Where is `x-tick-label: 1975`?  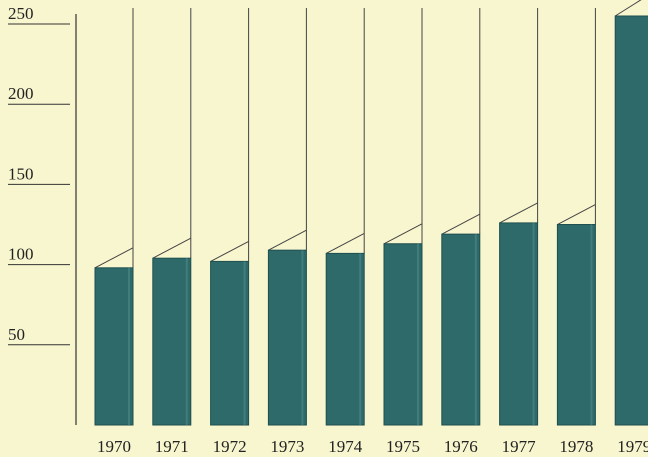 x-tick-label: 1975 is located at coordinates (403, 446).